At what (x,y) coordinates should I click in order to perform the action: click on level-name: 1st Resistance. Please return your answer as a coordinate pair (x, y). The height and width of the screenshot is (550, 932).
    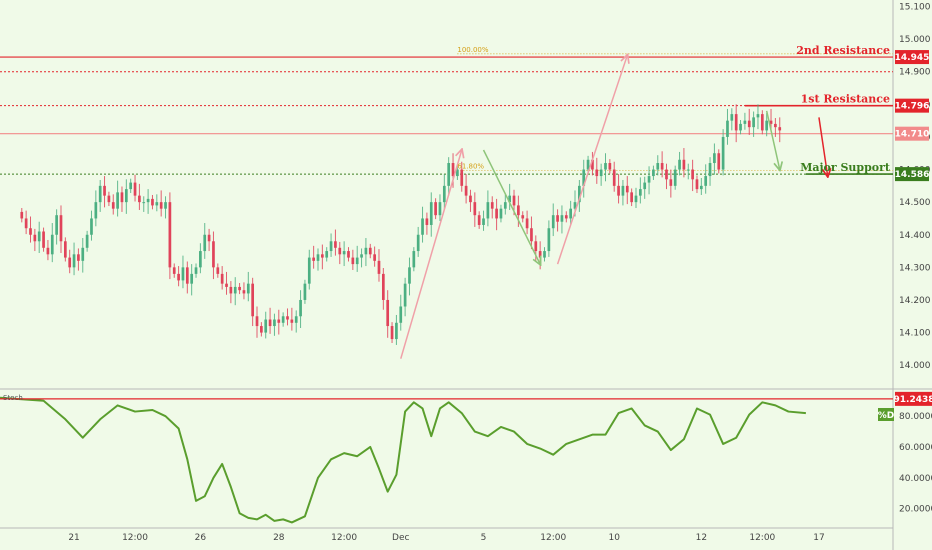
    Looking at the image, I should click on (845, 99).